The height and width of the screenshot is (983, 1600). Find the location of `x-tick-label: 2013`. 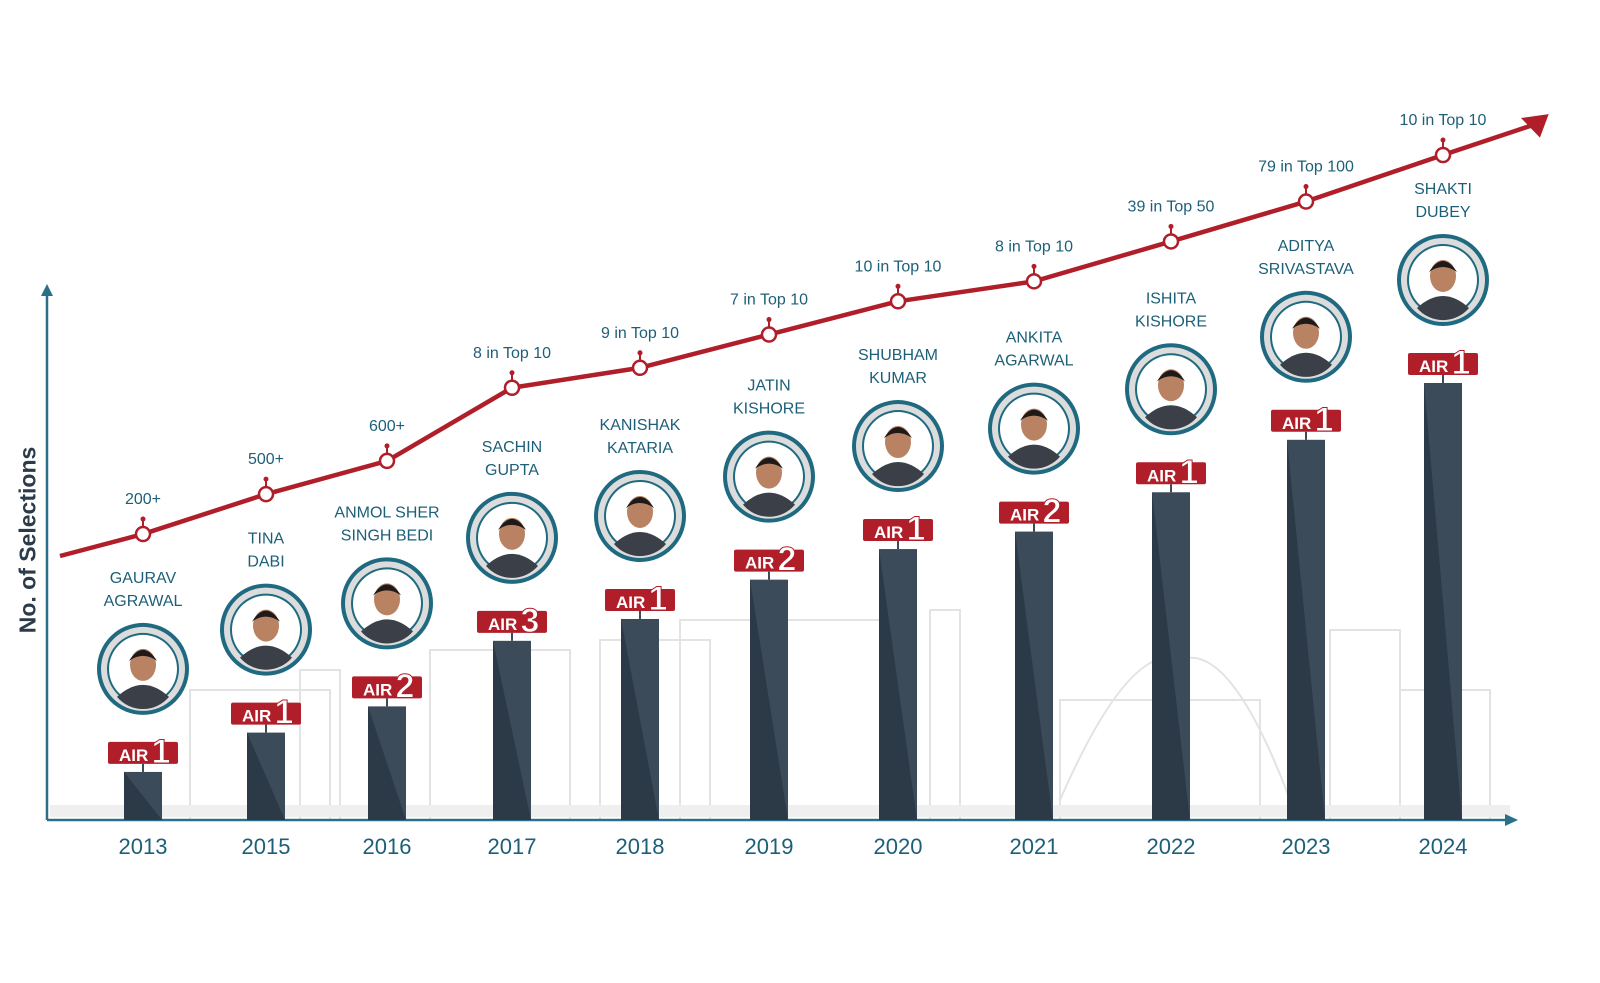

x-tick-label: 2013 is located at coordinates (143, 846).